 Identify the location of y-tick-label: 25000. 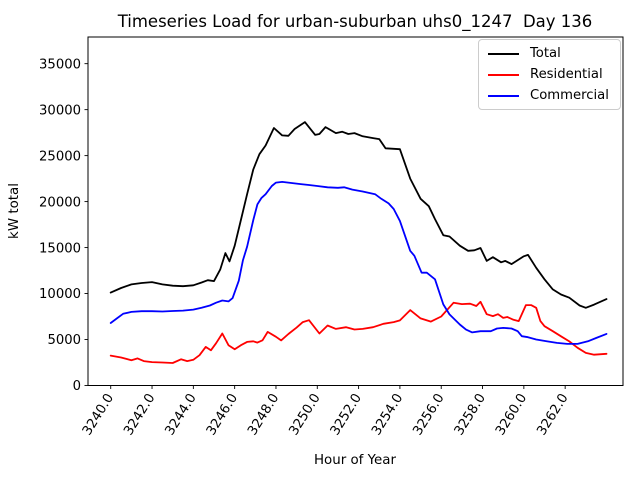
(60, 156).